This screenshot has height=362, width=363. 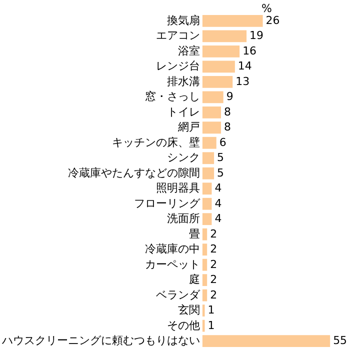 I want to click on y-tick-label: レンジ台, so click(x=178, y=66).